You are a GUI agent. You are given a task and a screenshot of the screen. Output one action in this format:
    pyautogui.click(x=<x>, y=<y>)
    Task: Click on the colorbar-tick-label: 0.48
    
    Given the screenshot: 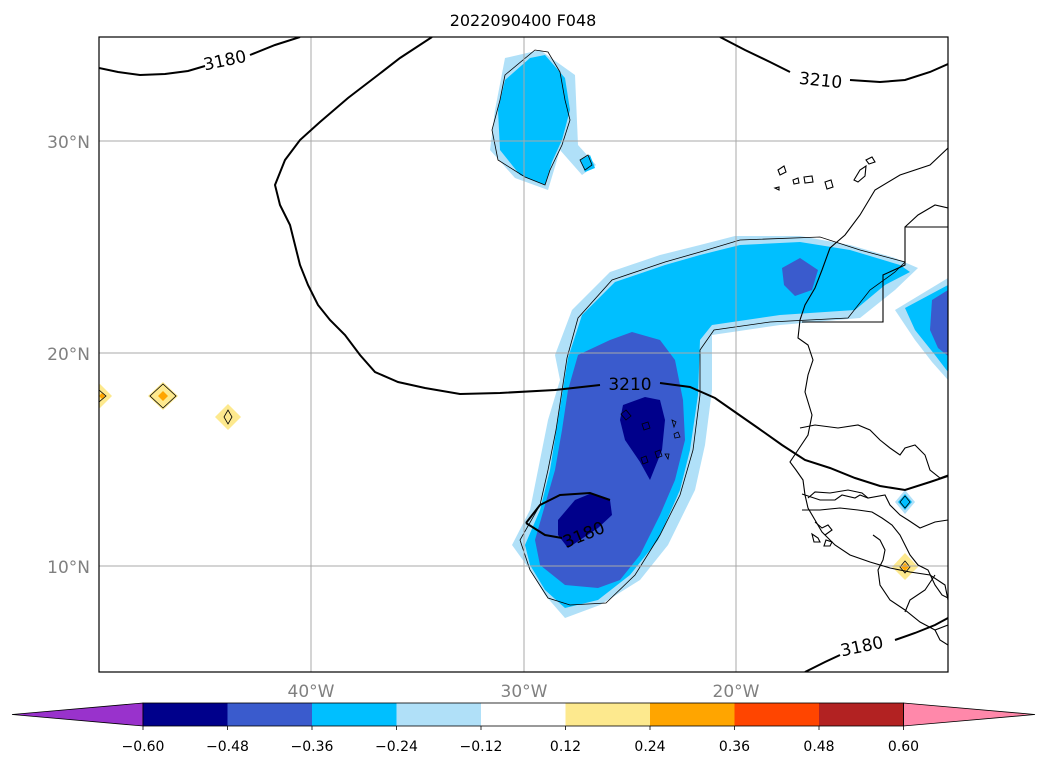 What is the action you would take?
    pyautogui.click(x=818, y=747)
    